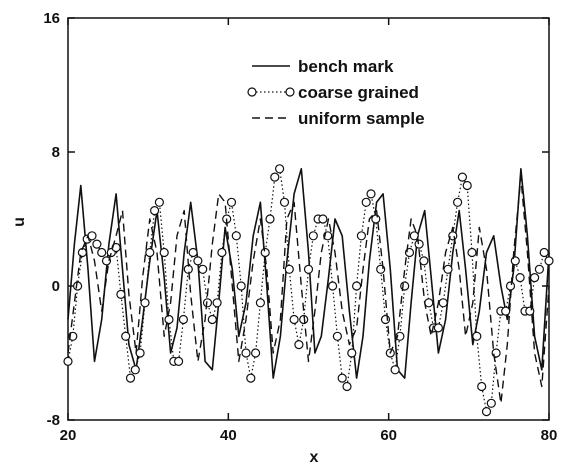 The height and width of the screenshot is (468, 561). Describe the element at coordinates (56, 152) in the screenshot. I see `y-tick-label: 8` at that location.